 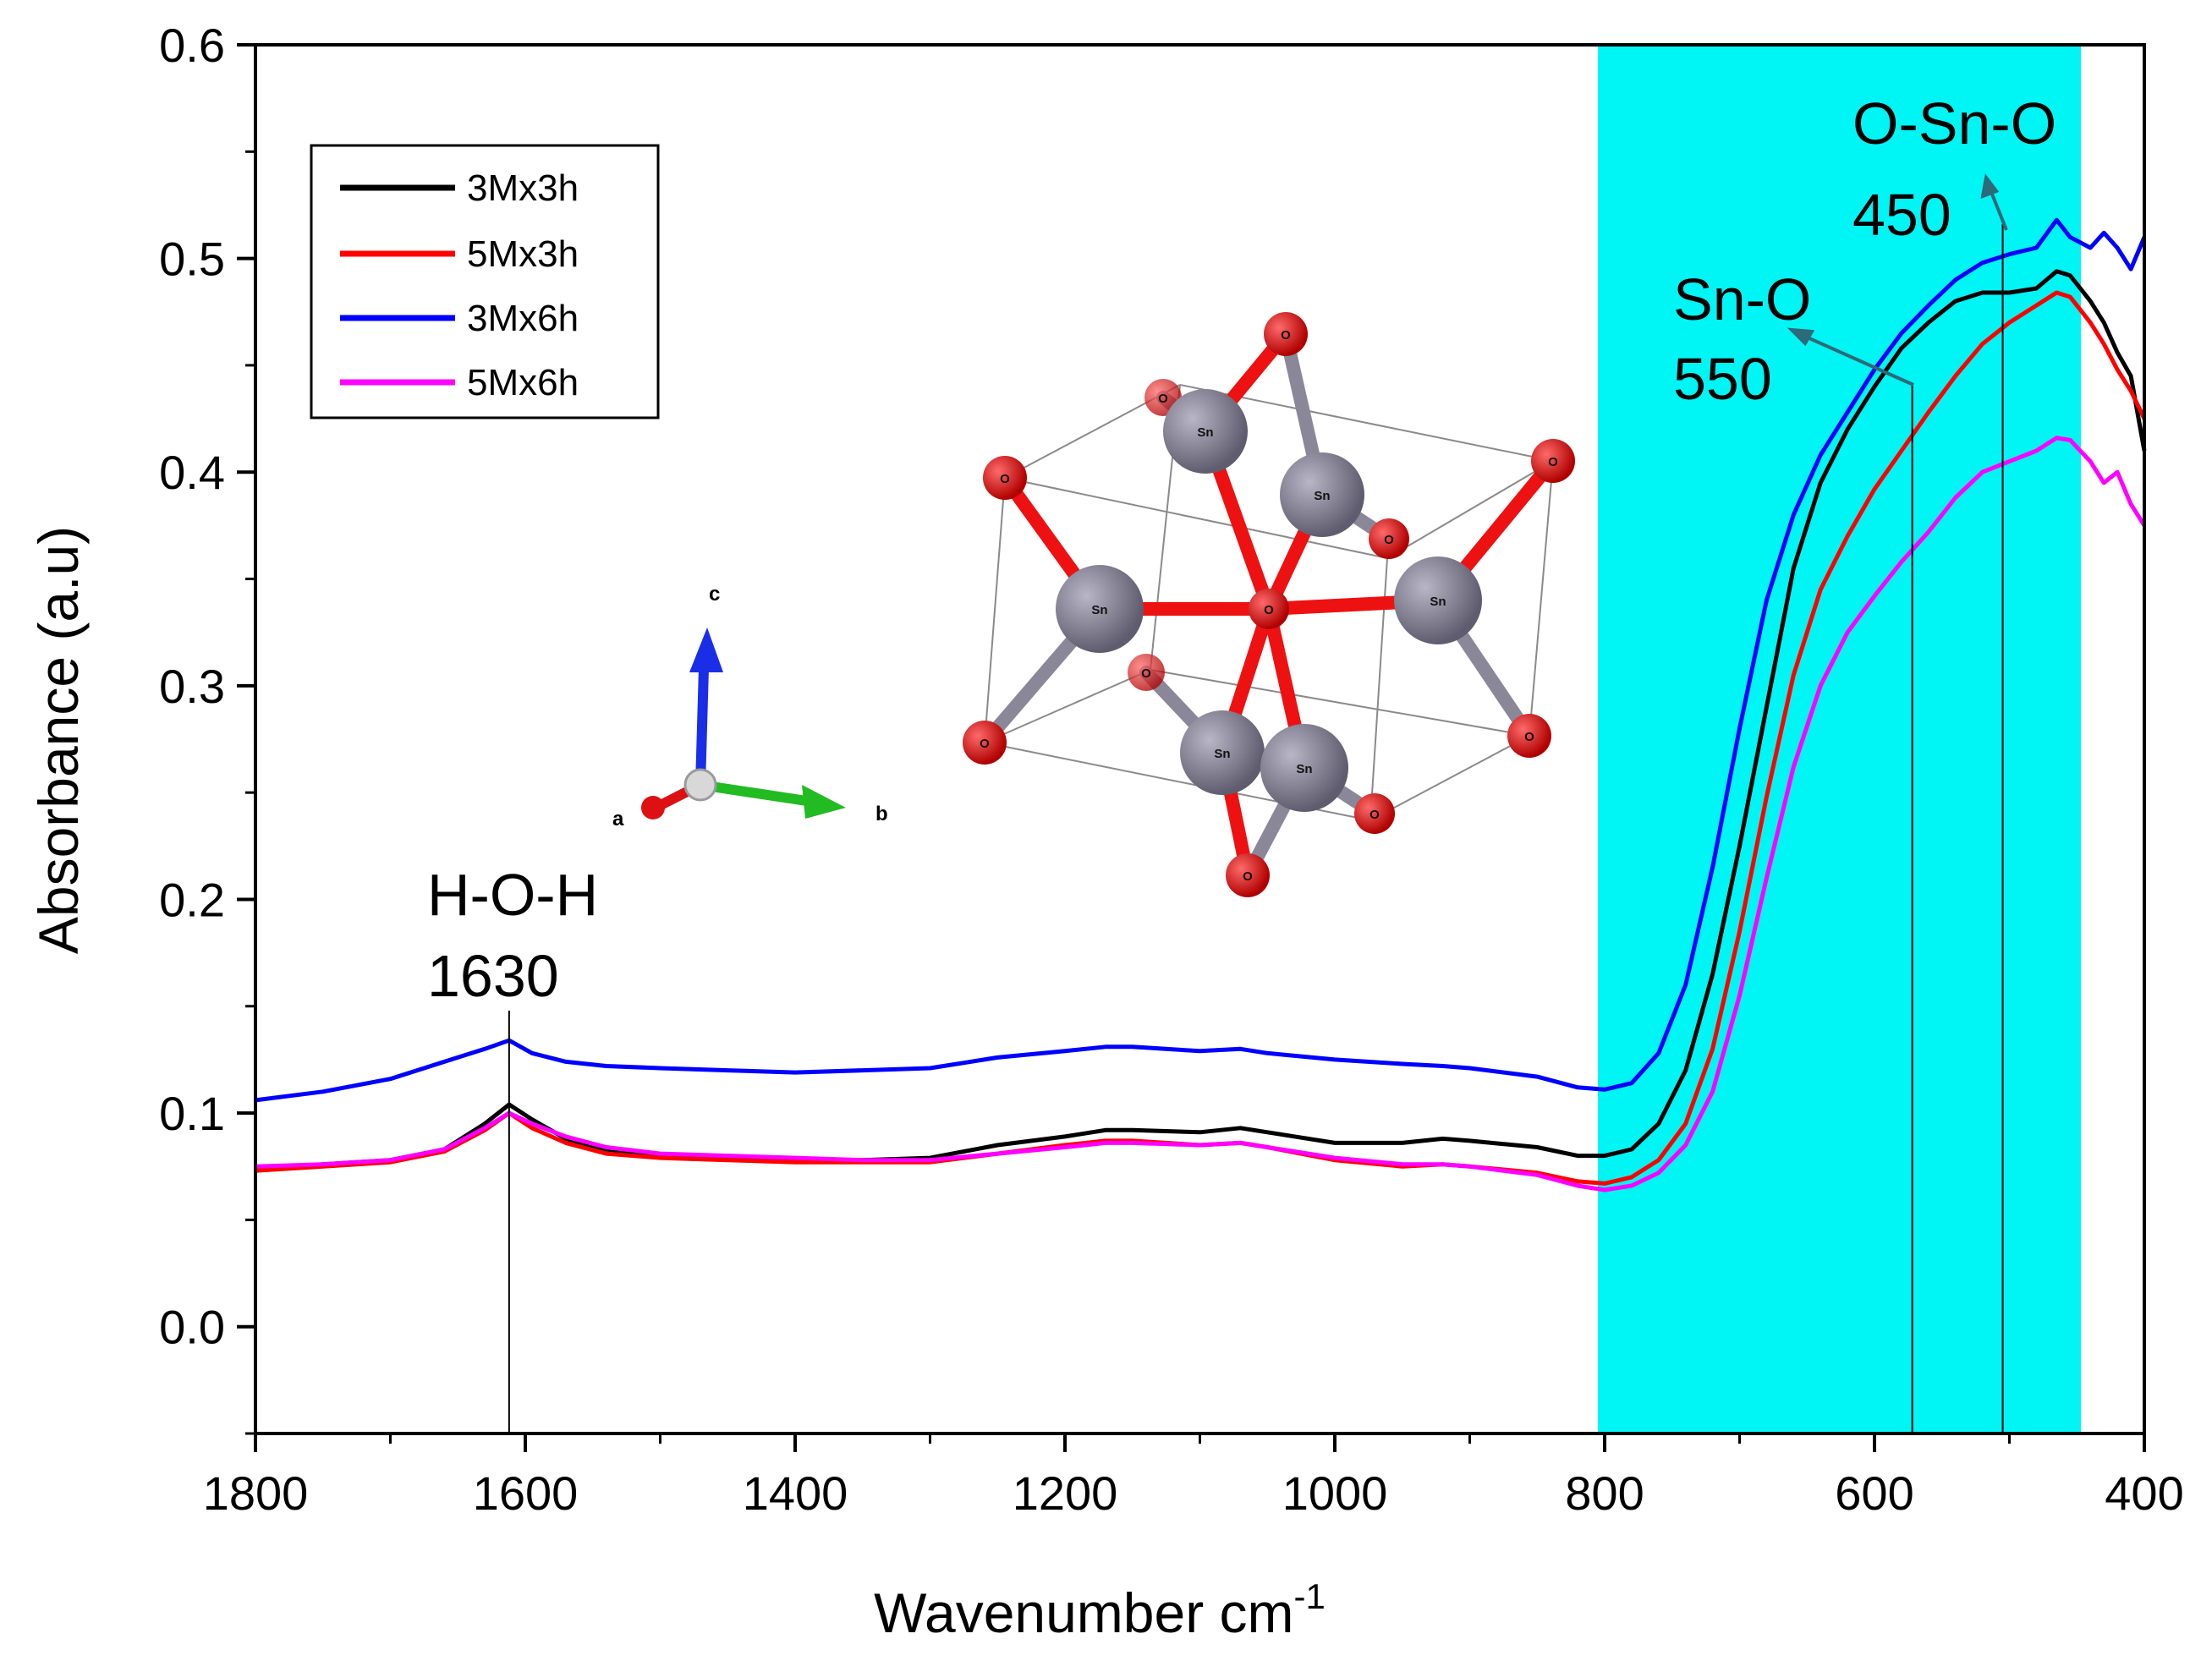 I want to click on atom-label-6: O, so click(x=1529, y=737).